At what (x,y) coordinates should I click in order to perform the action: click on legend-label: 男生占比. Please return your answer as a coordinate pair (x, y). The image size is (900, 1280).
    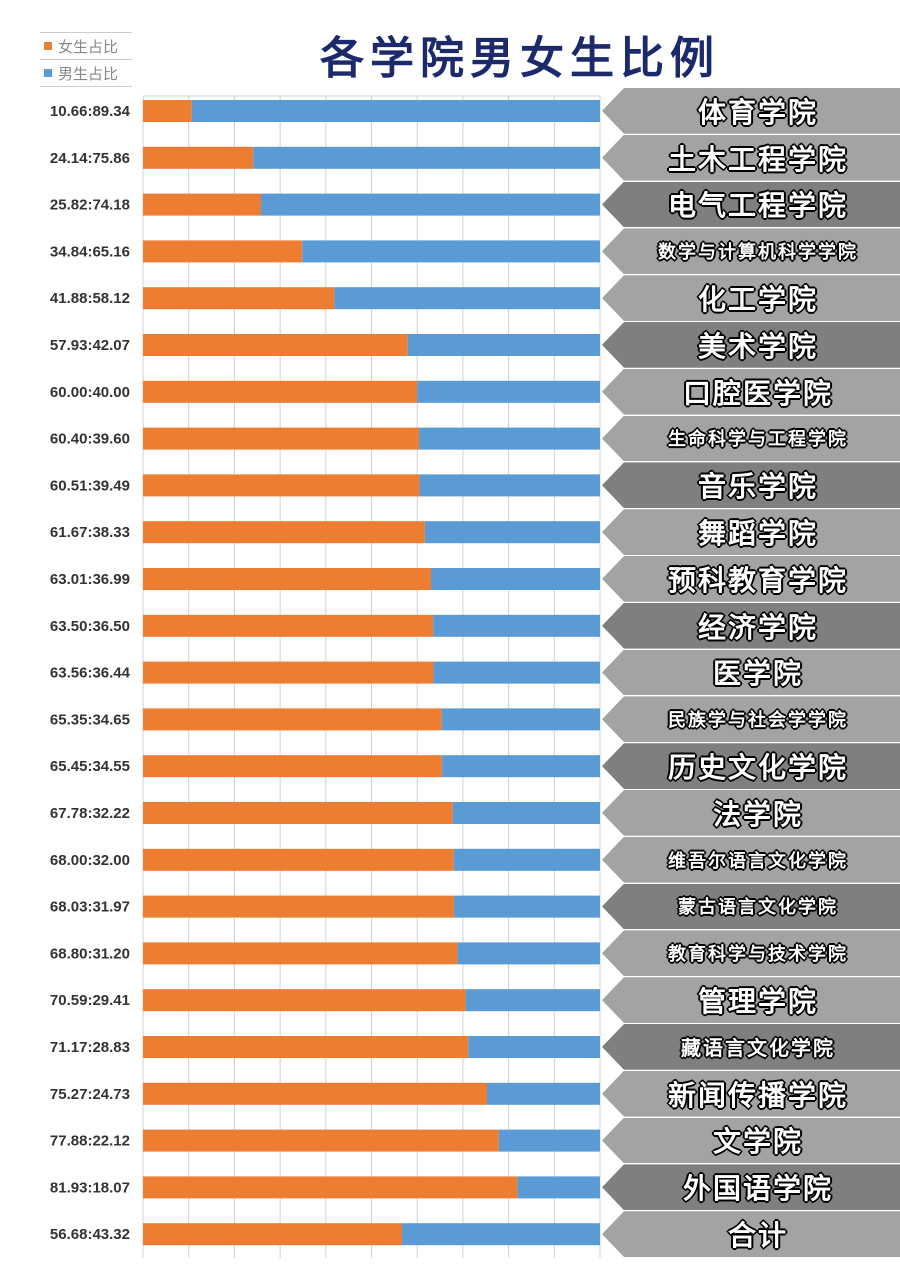
    Looking at the image, I should click on (88, 73).